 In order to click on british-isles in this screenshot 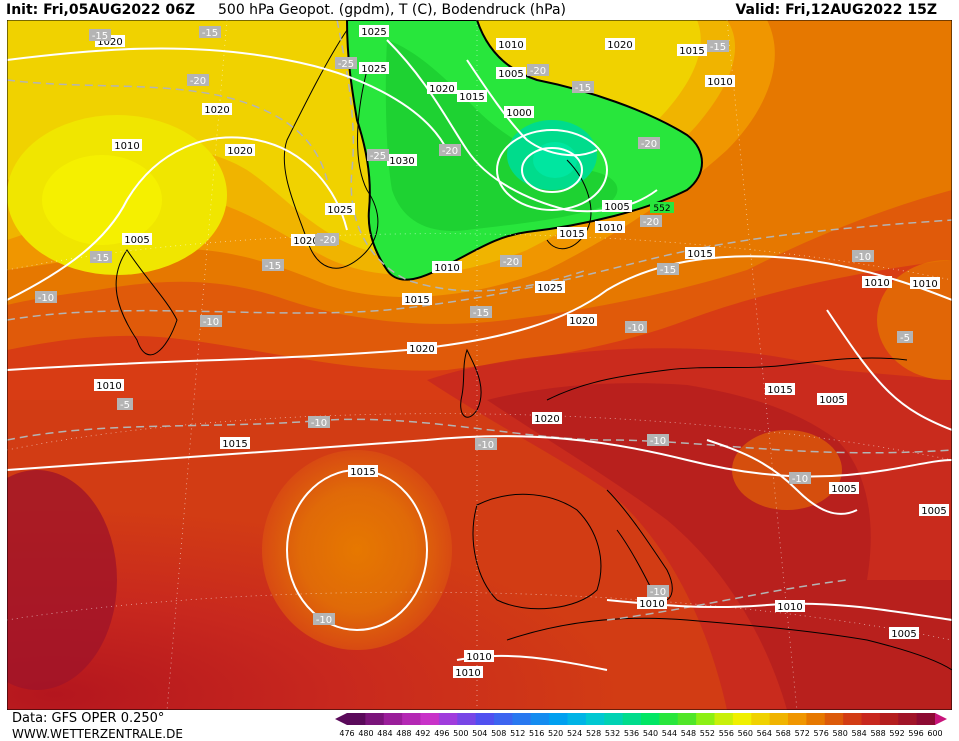, I will do `click(471, 383)`.